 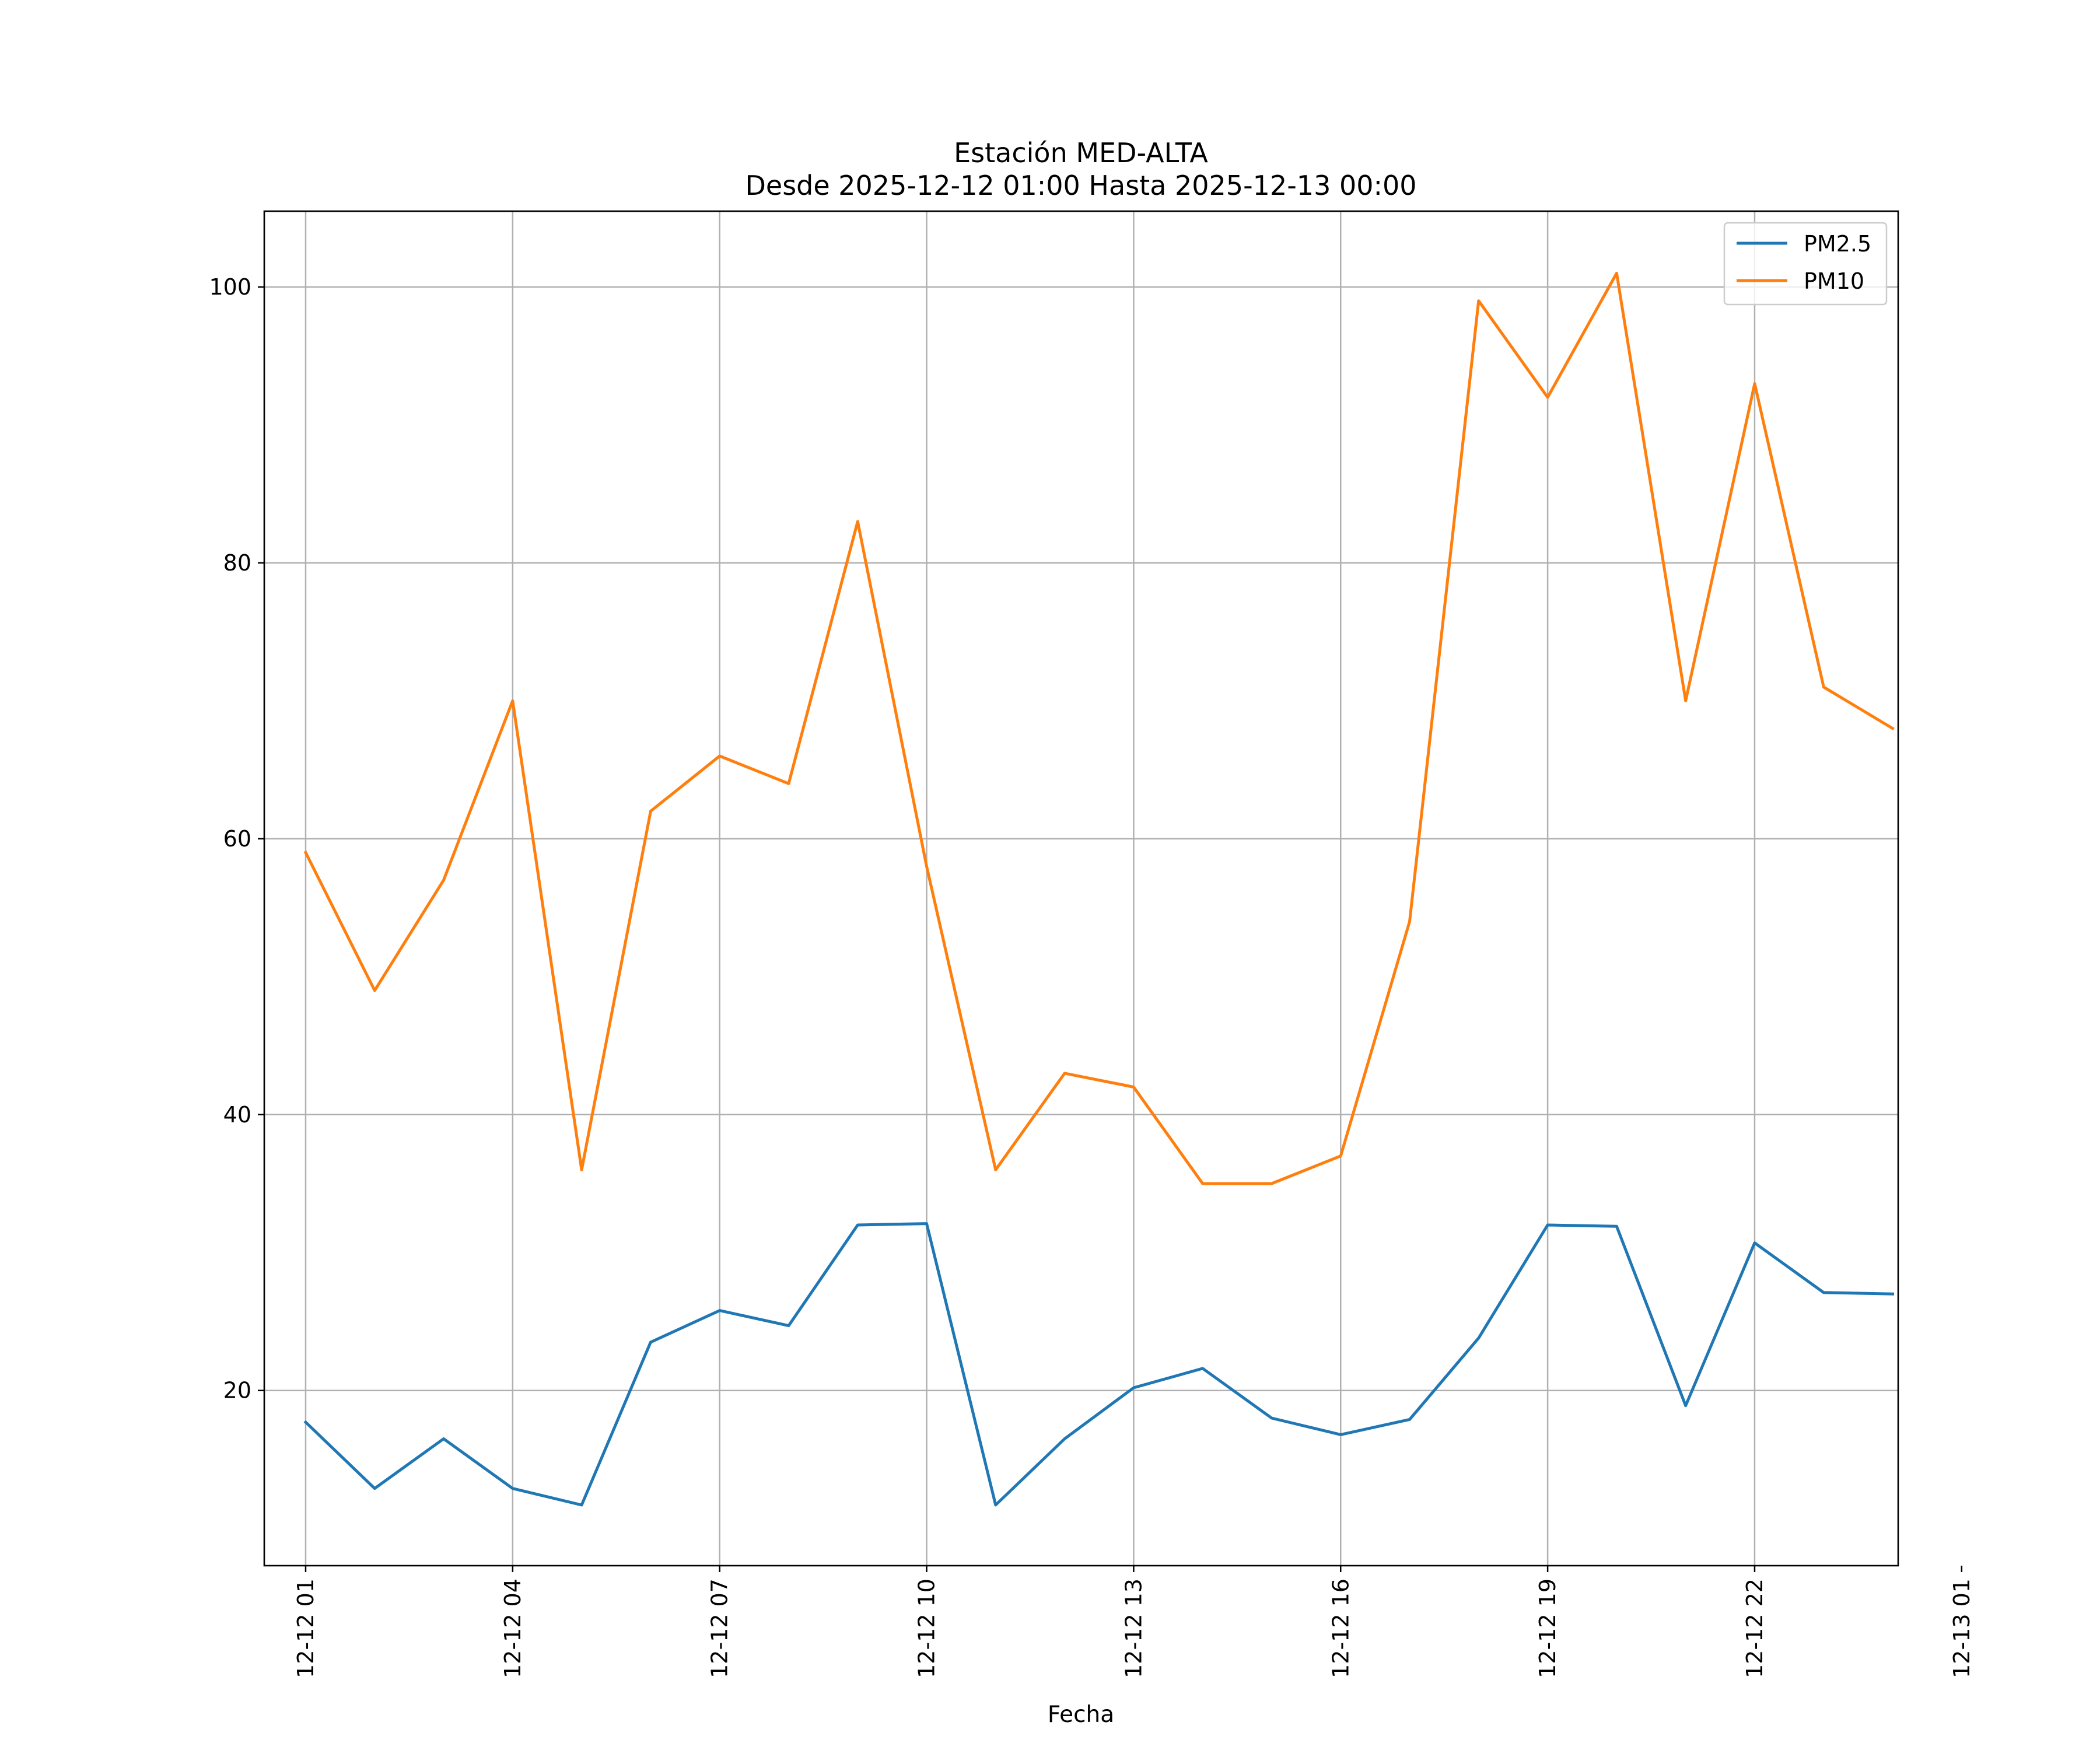 What do you see at coordinates (230, 287) in the screenshot?
I see `y-tick-label: 100` at bounding box center [230, 287].